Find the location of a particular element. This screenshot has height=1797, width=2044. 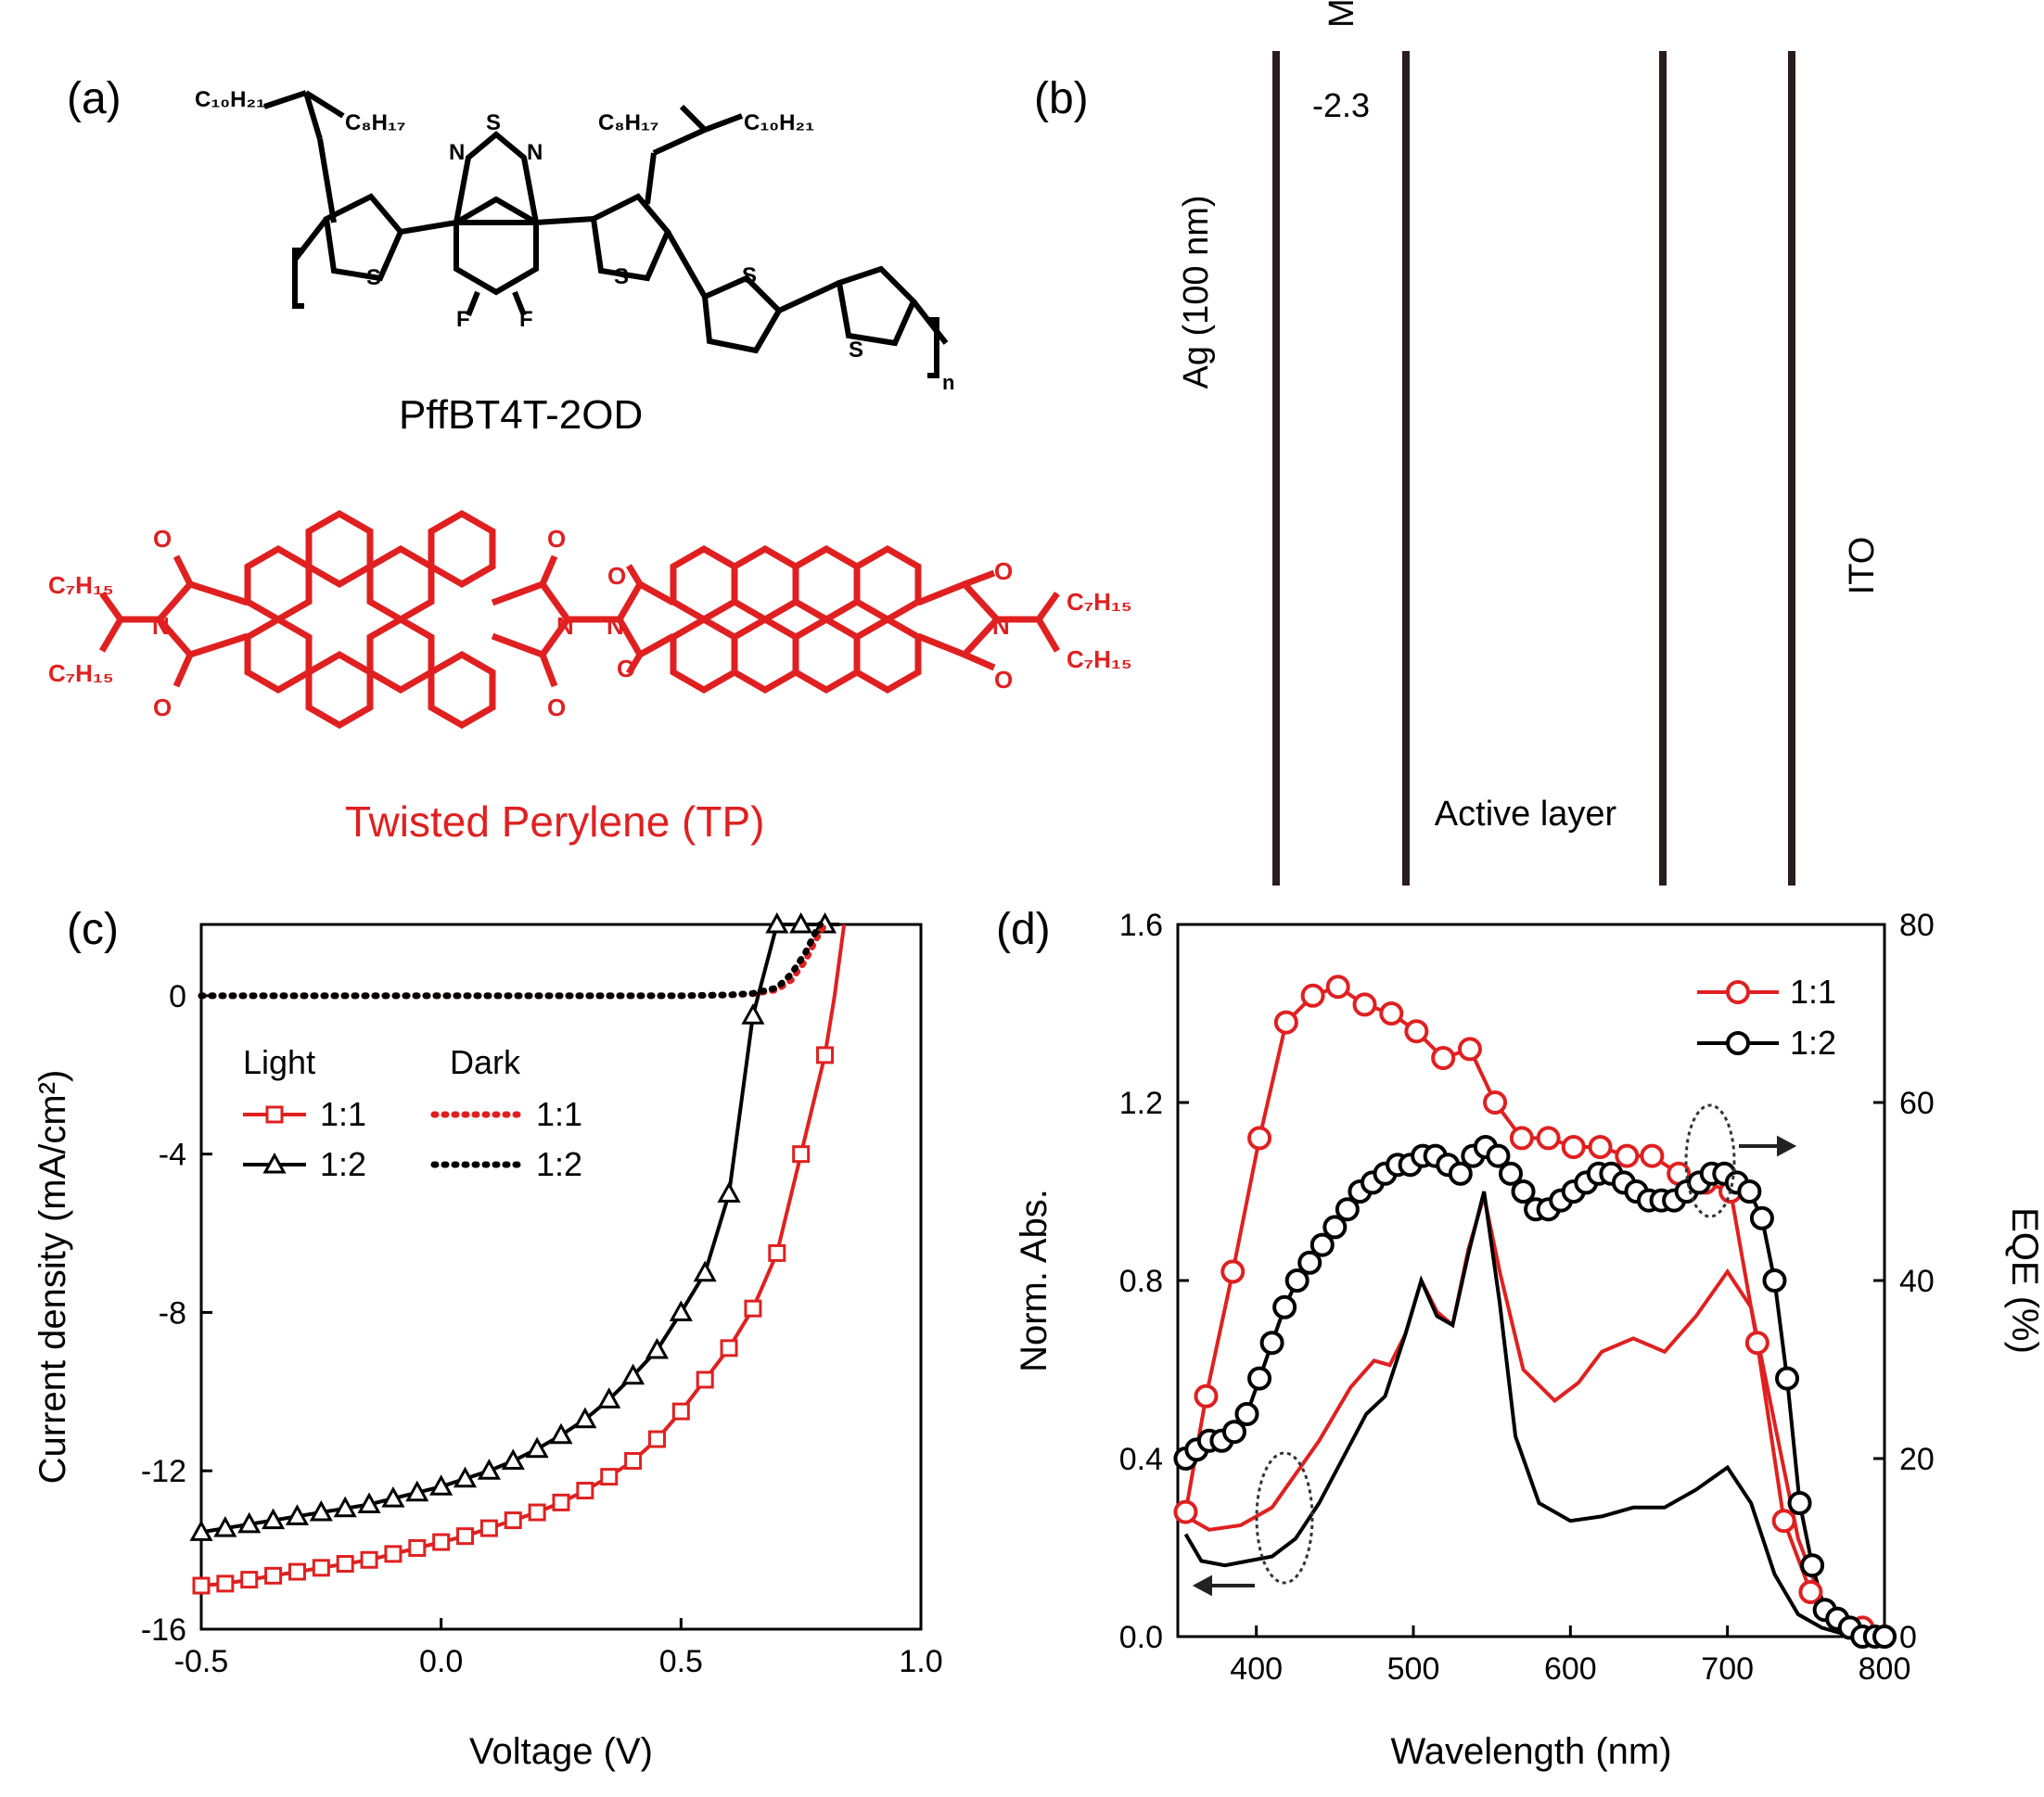

chain-c7: C₇H₁₅ is located at coordinates (1099, 602).